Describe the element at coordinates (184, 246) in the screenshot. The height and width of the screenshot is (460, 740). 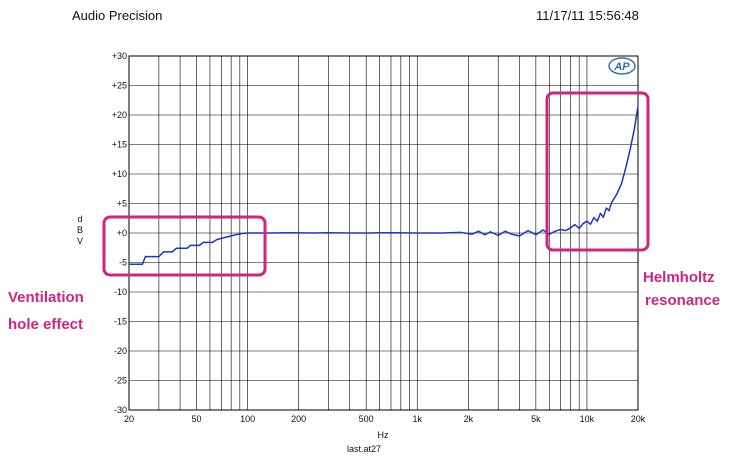
I see `highlight-ventilation-box` at that location.